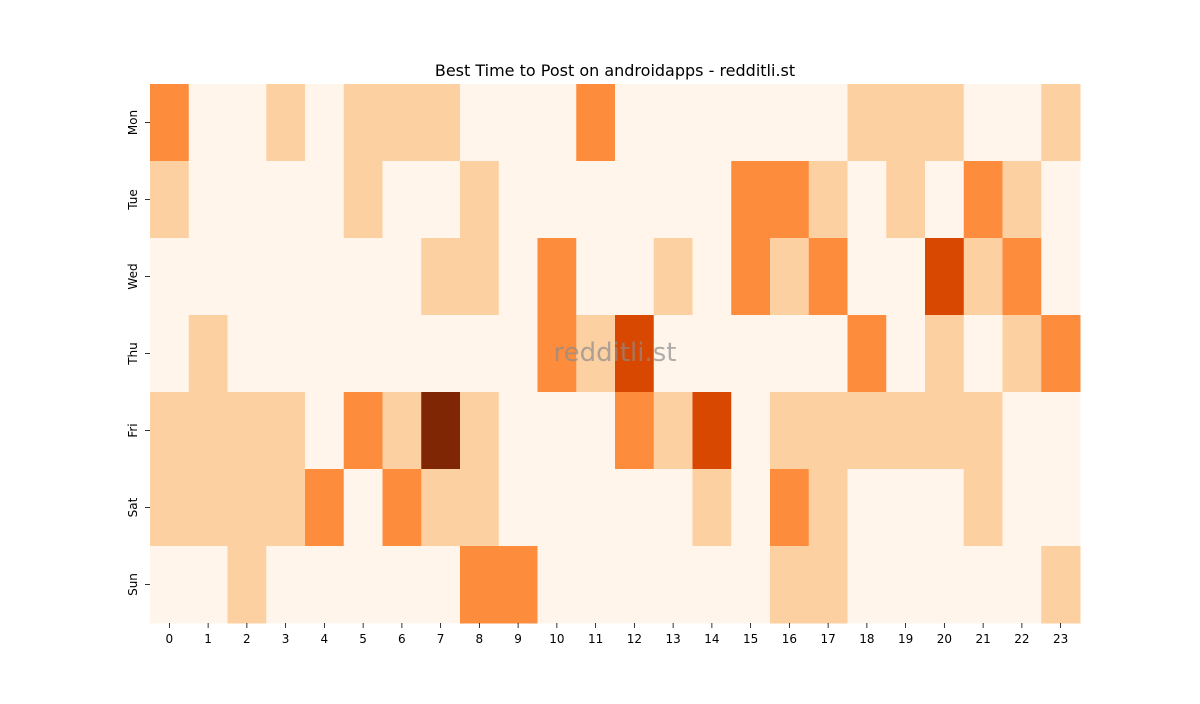  What do you see at coordinates (634, 639) in the screenshot?
I see `x-tick-label: 12` at bounding box center [634, 639].